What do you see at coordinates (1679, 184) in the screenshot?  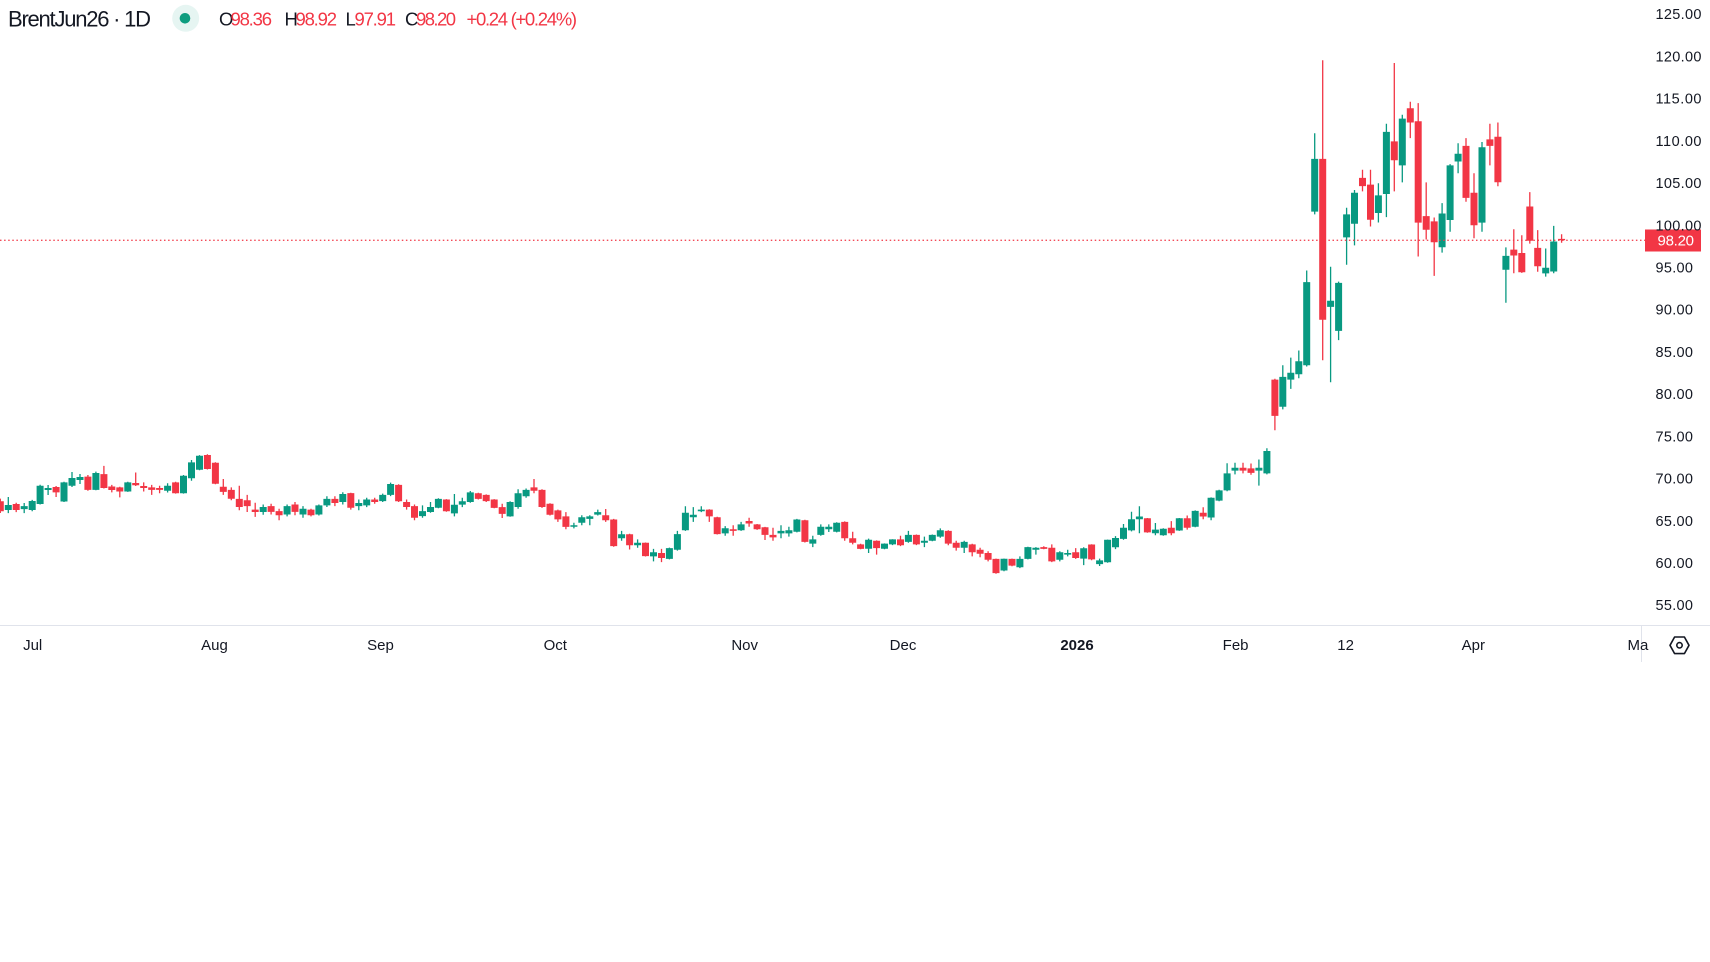 I see `svg-text: 105.00` at bounding box center [1679, 184].